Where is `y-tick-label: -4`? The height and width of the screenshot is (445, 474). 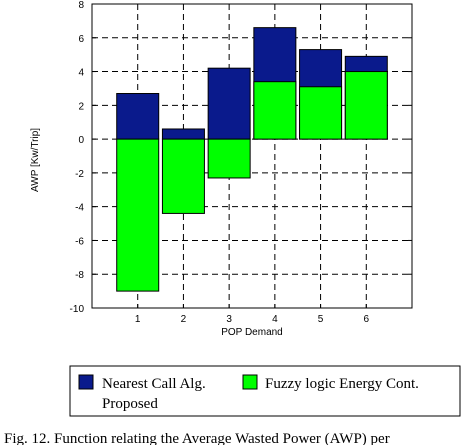
y-tick-label: -4 is located at coordinates (79, 208).